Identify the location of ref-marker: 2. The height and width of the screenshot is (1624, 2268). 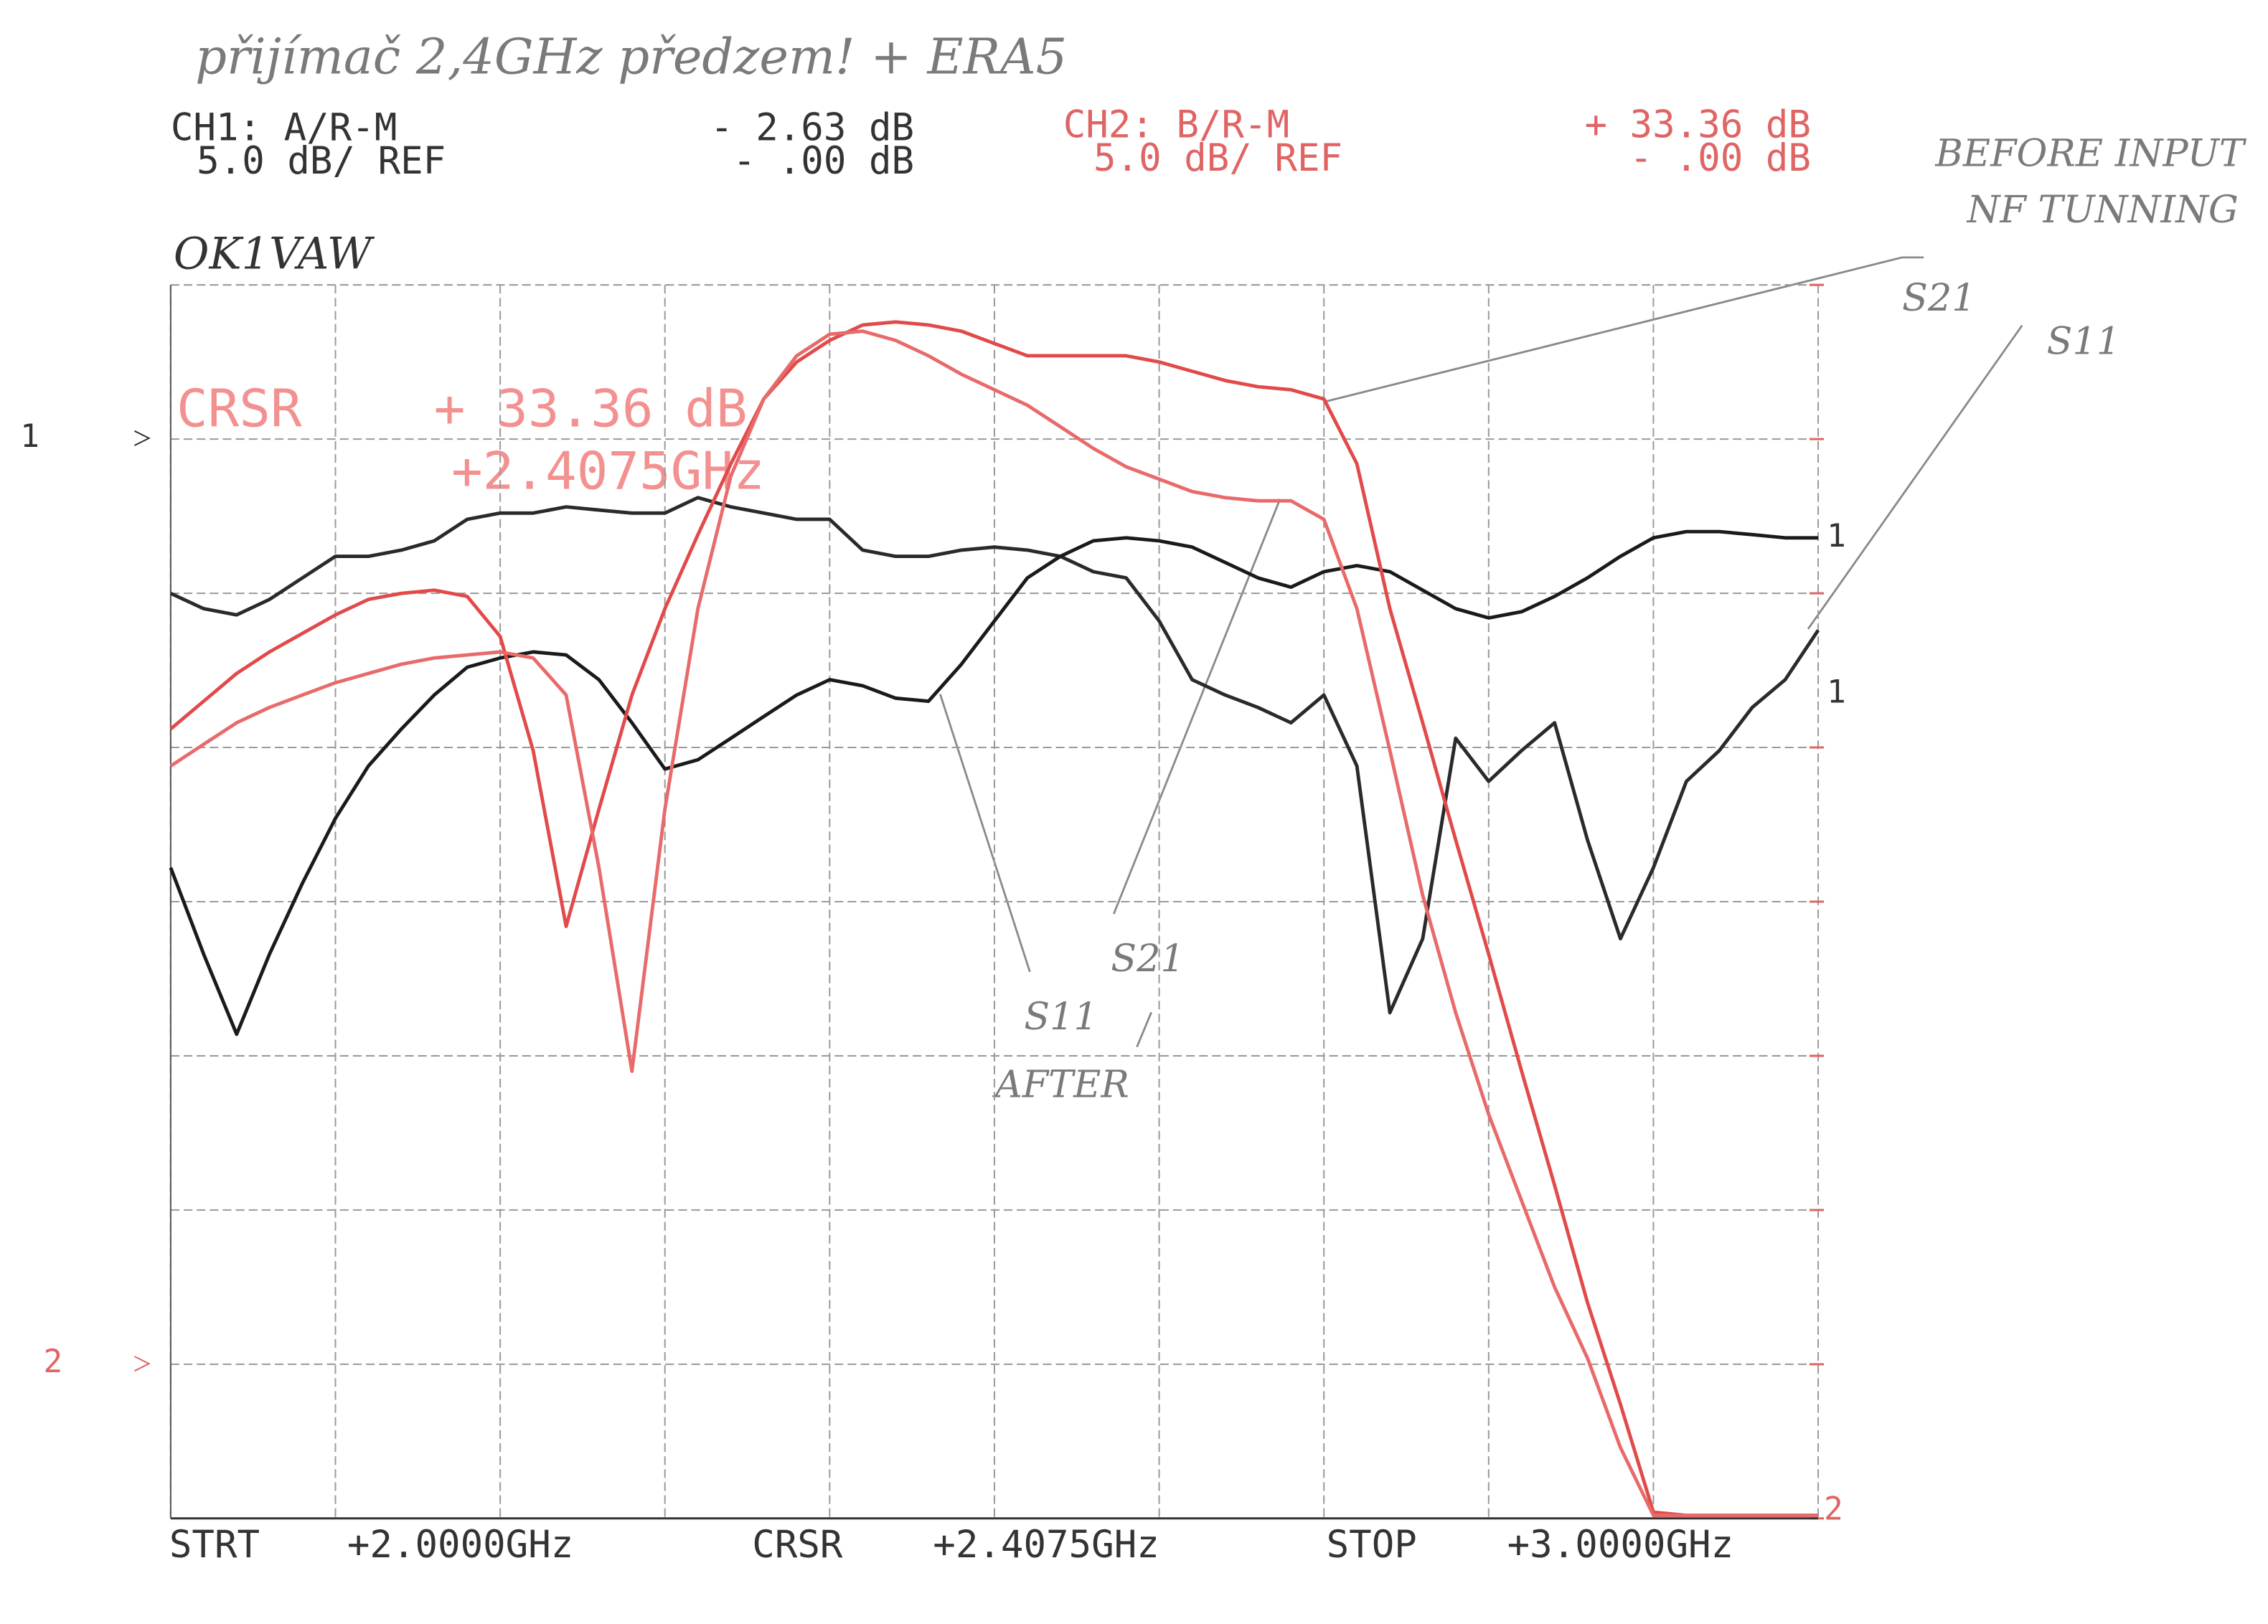
(52, 1362).